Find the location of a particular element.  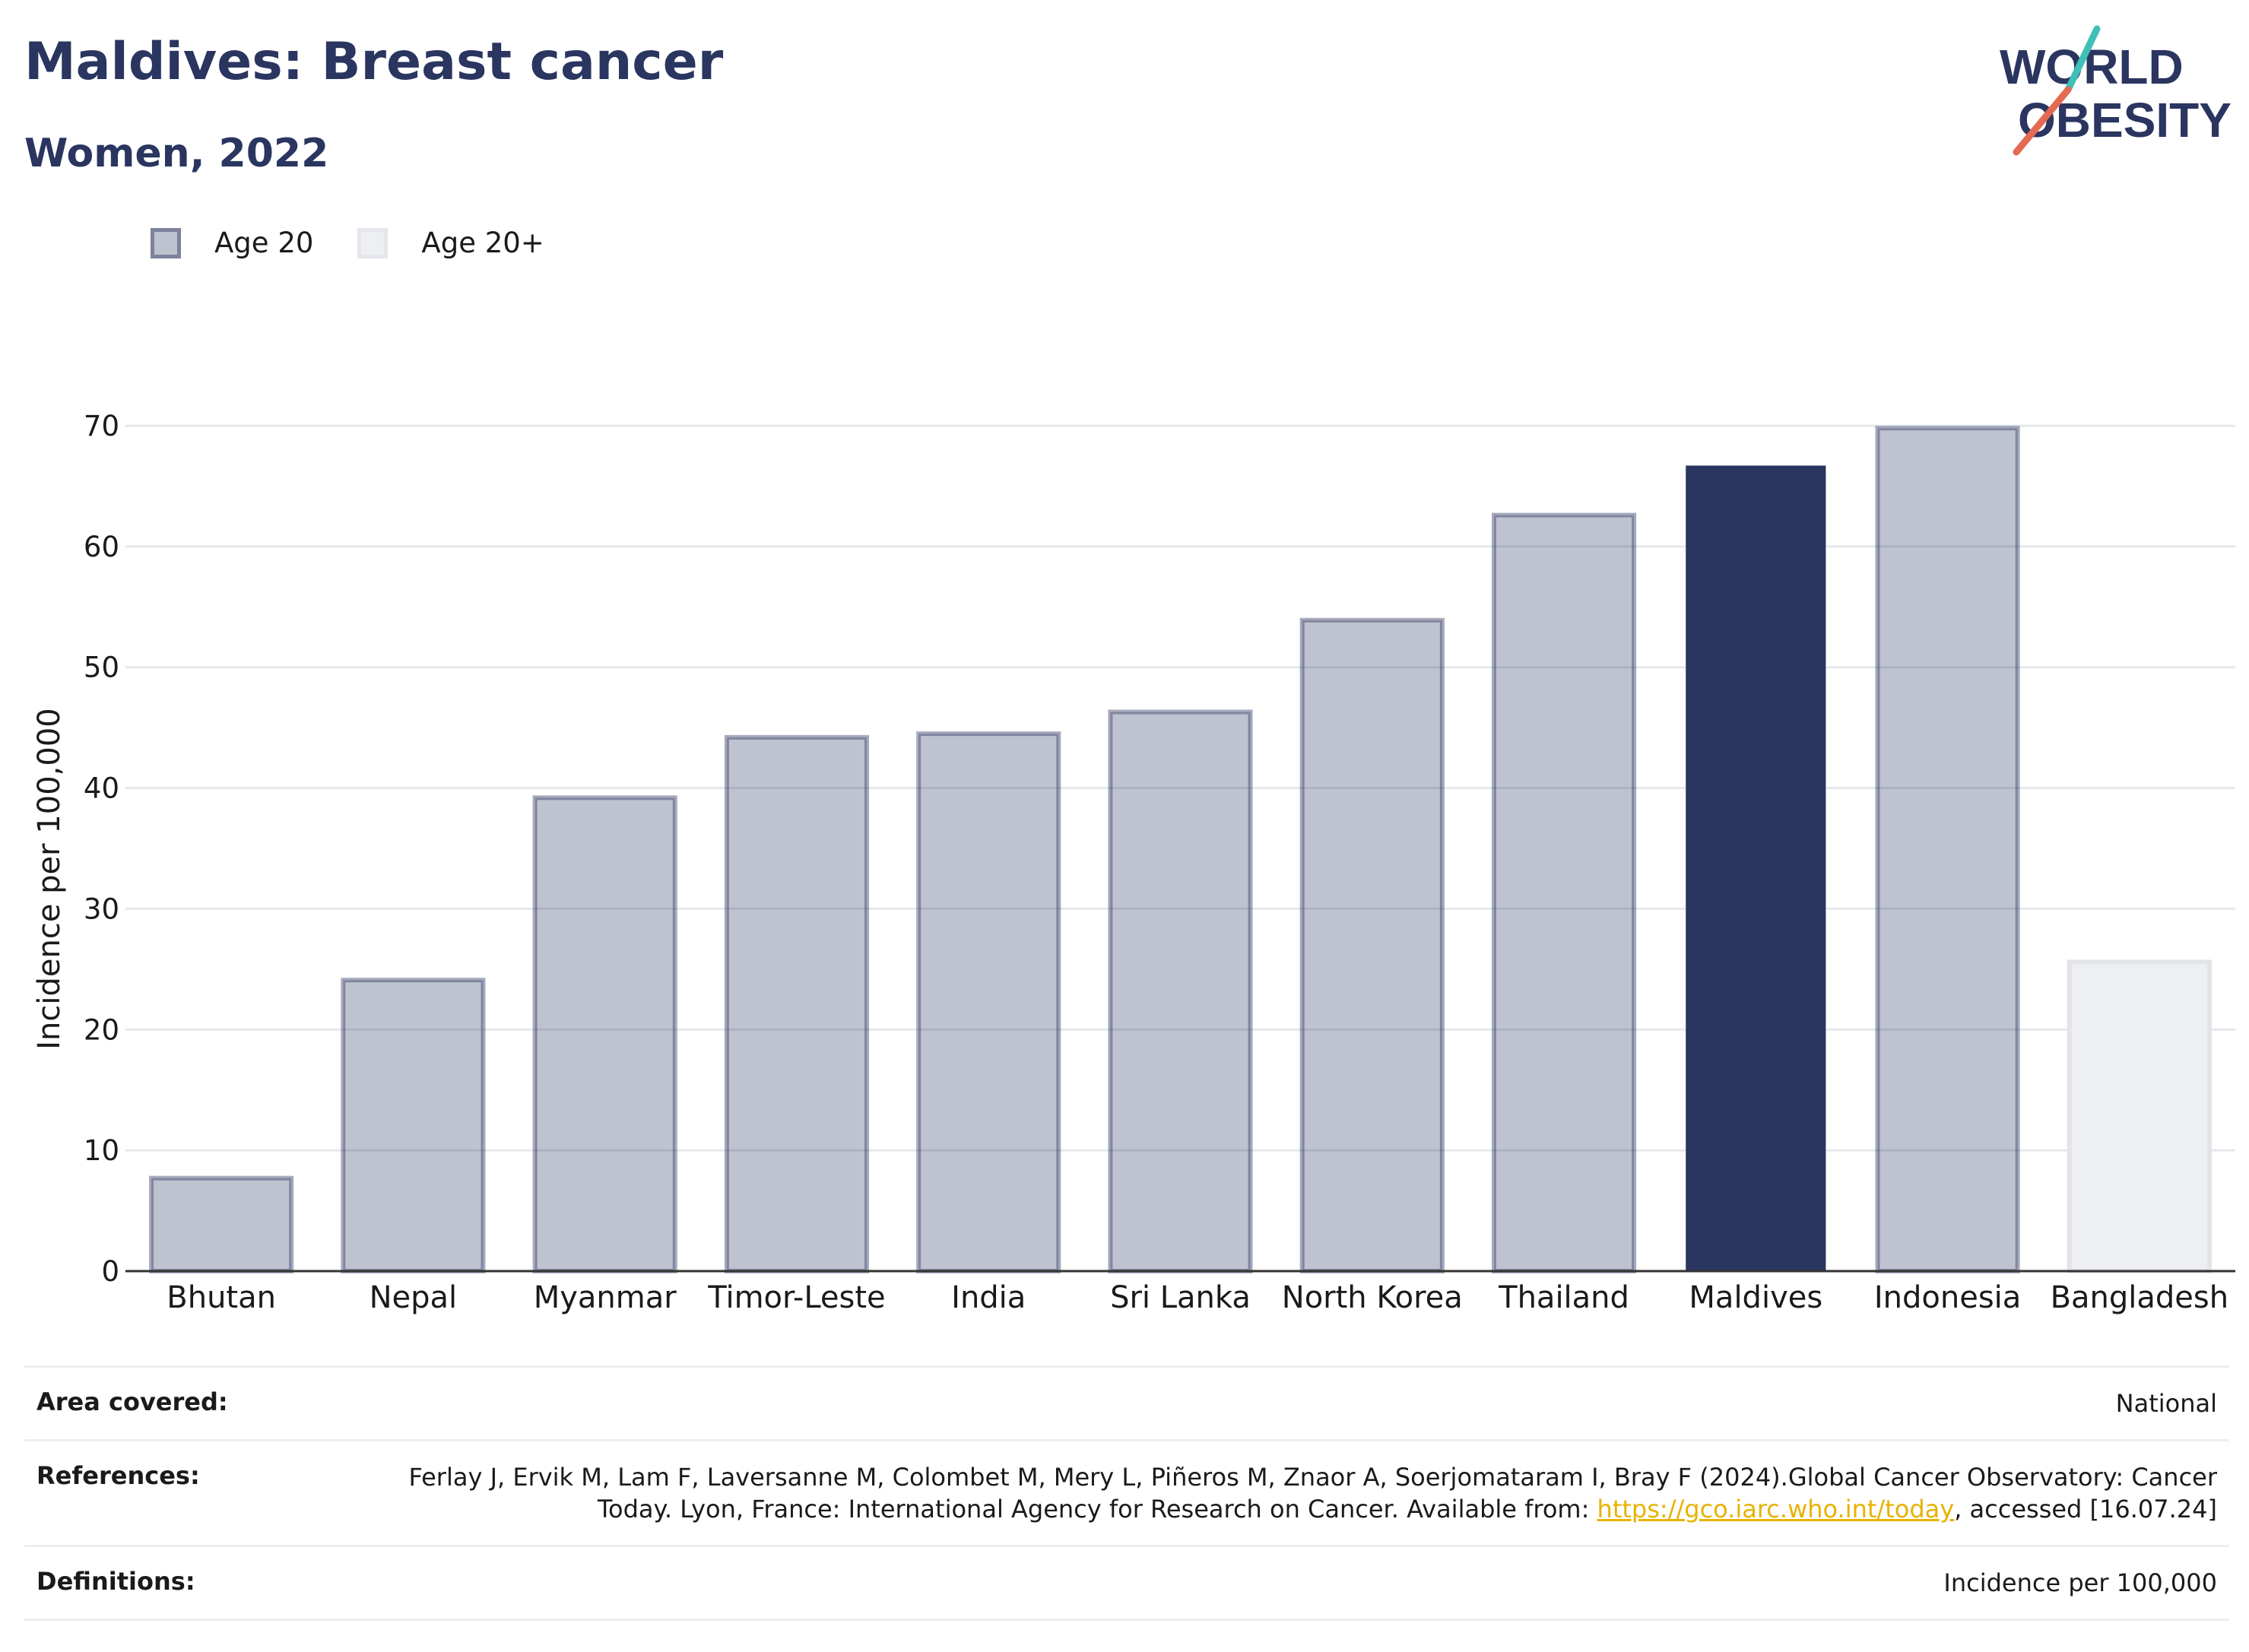

legend-swatch-age20 is located at coordinates (166, 242).